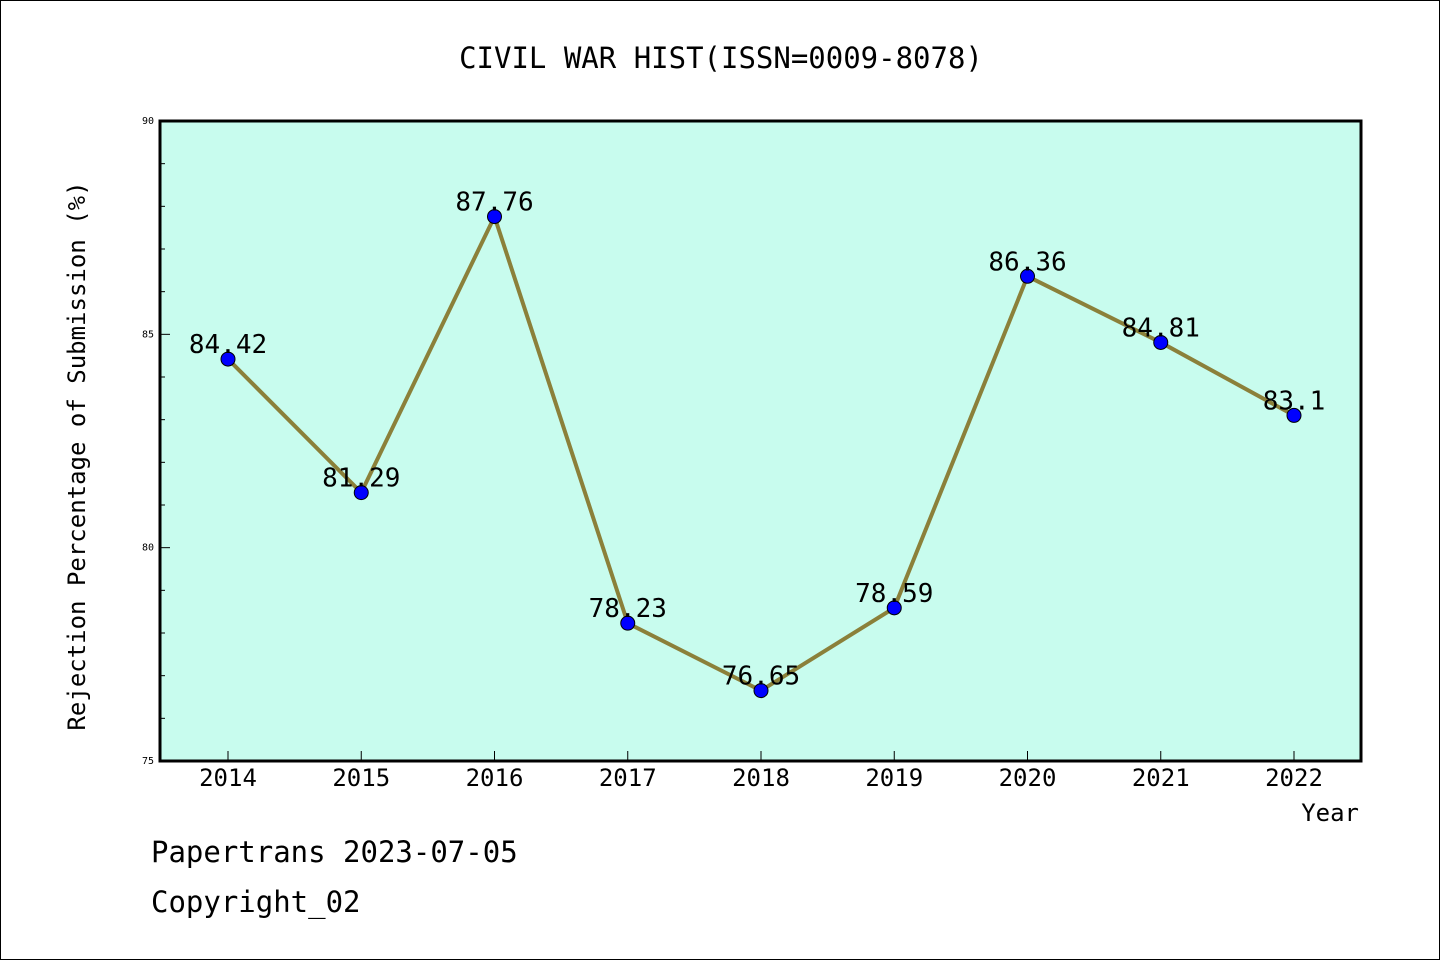 Image resolution: width=1440 pixels, height=960 pixels. What do you see at coordinates (761, 677) in the screenshot?
I see `data-label: 76.65` at bounding box center [761, 677].